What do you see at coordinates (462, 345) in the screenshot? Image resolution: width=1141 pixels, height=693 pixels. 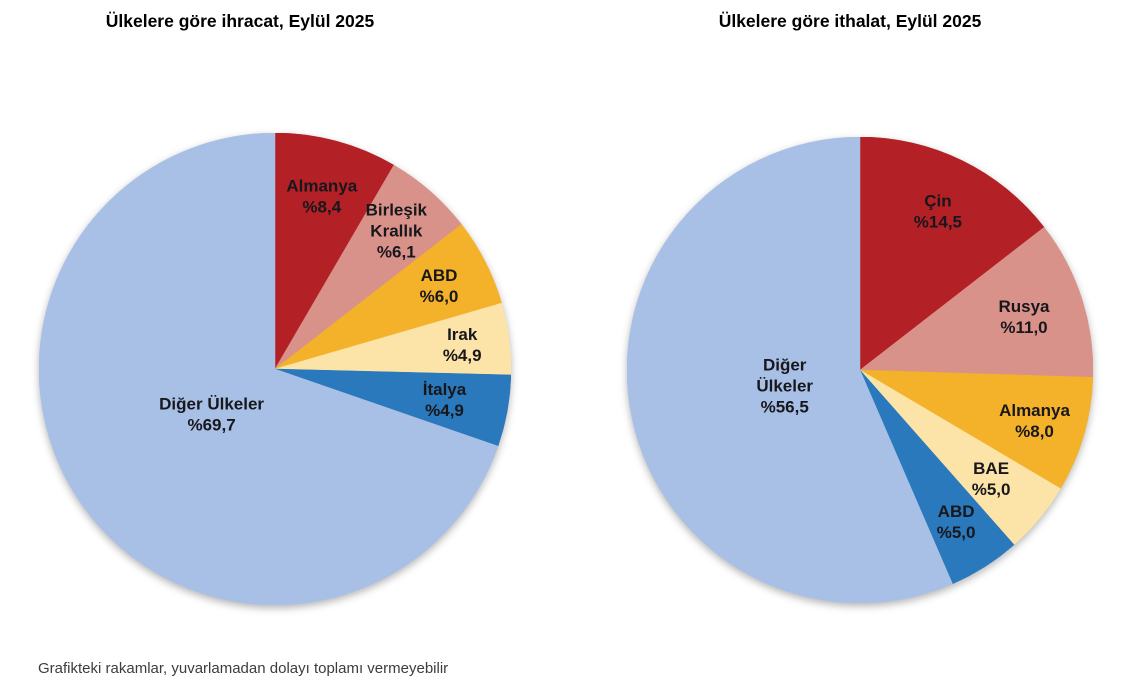 I see `pie-label-irak: Irak %4,9` at bounding box center [462, 345].